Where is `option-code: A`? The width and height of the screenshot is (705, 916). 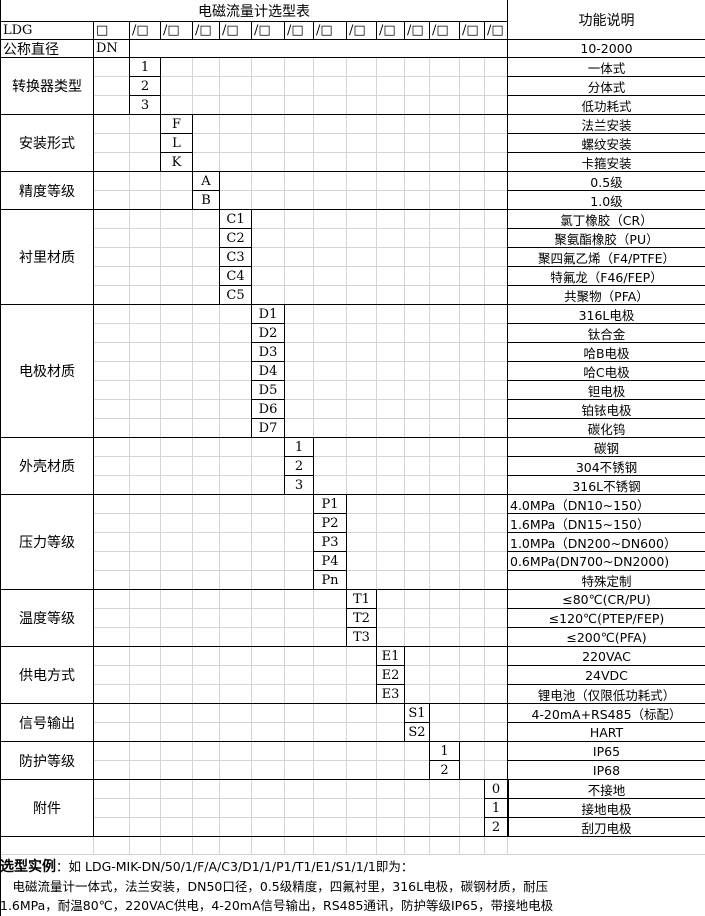 option-code: A is located at coordinates (206, 181).